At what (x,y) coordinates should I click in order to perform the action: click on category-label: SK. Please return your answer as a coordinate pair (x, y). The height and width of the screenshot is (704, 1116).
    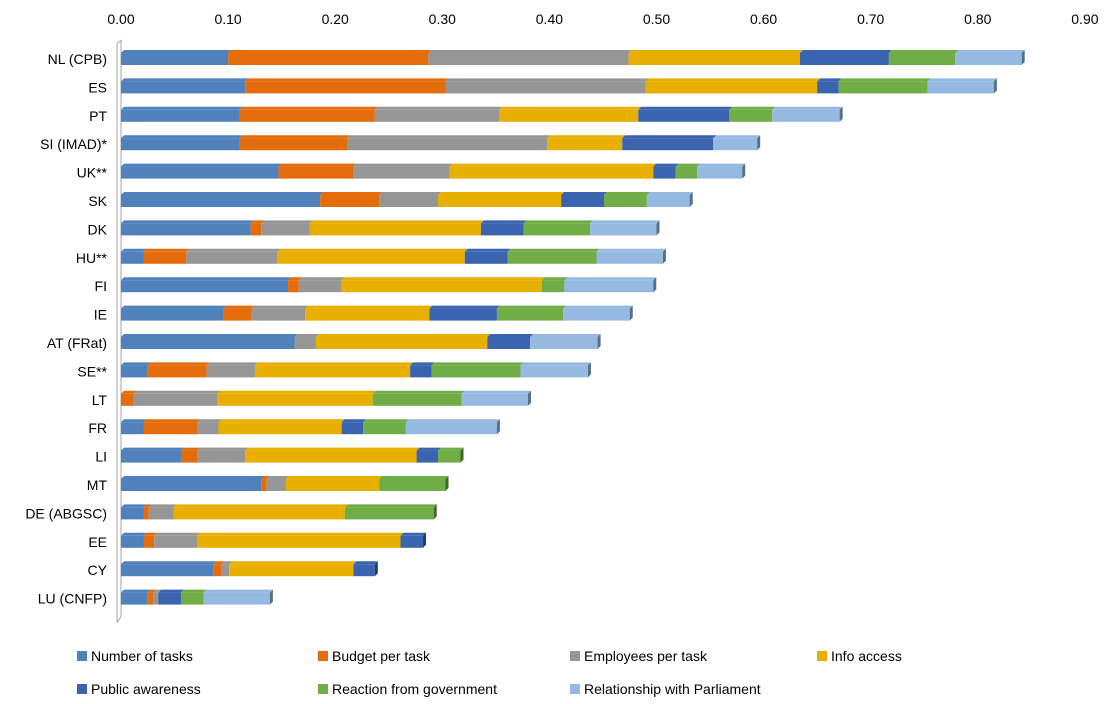
    Looking at the image, I should click on (97, 201).